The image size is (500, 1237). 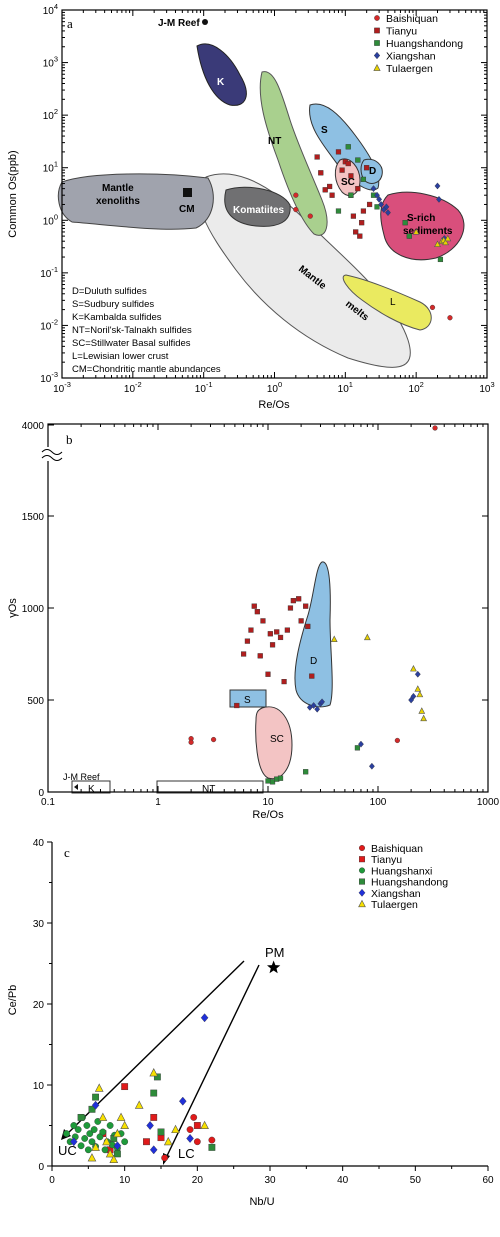 I want to click on x-tick-label-b: 1000, so click(x=488, y=802).